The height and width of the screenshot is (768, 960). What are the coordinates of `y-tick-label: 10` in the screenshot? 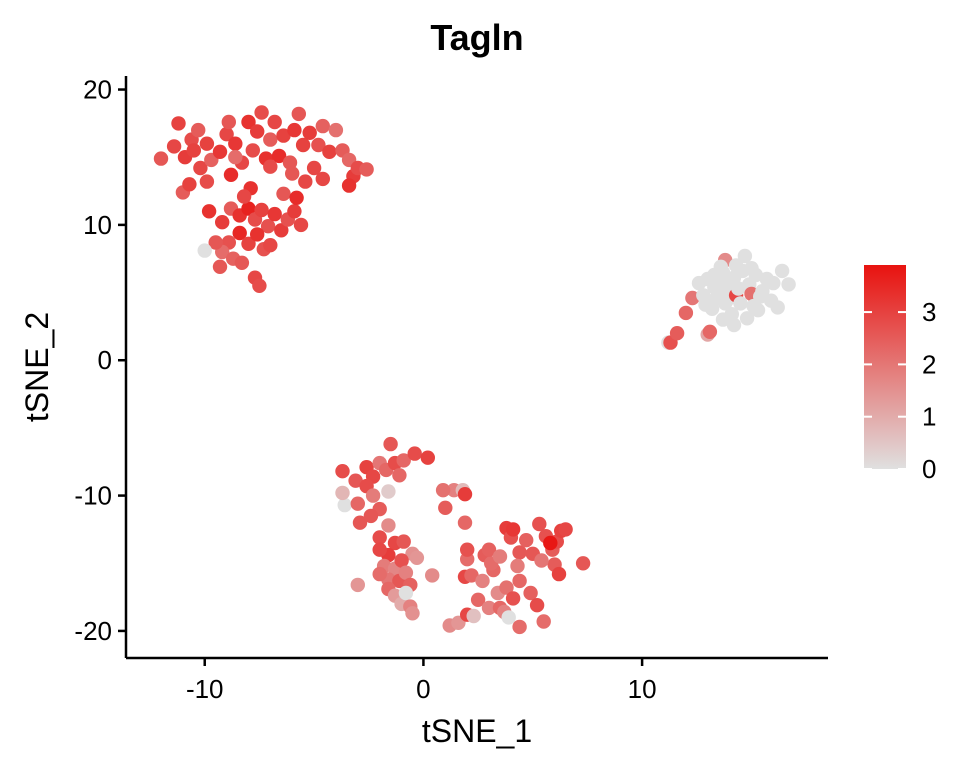 It's located at (97, 225).